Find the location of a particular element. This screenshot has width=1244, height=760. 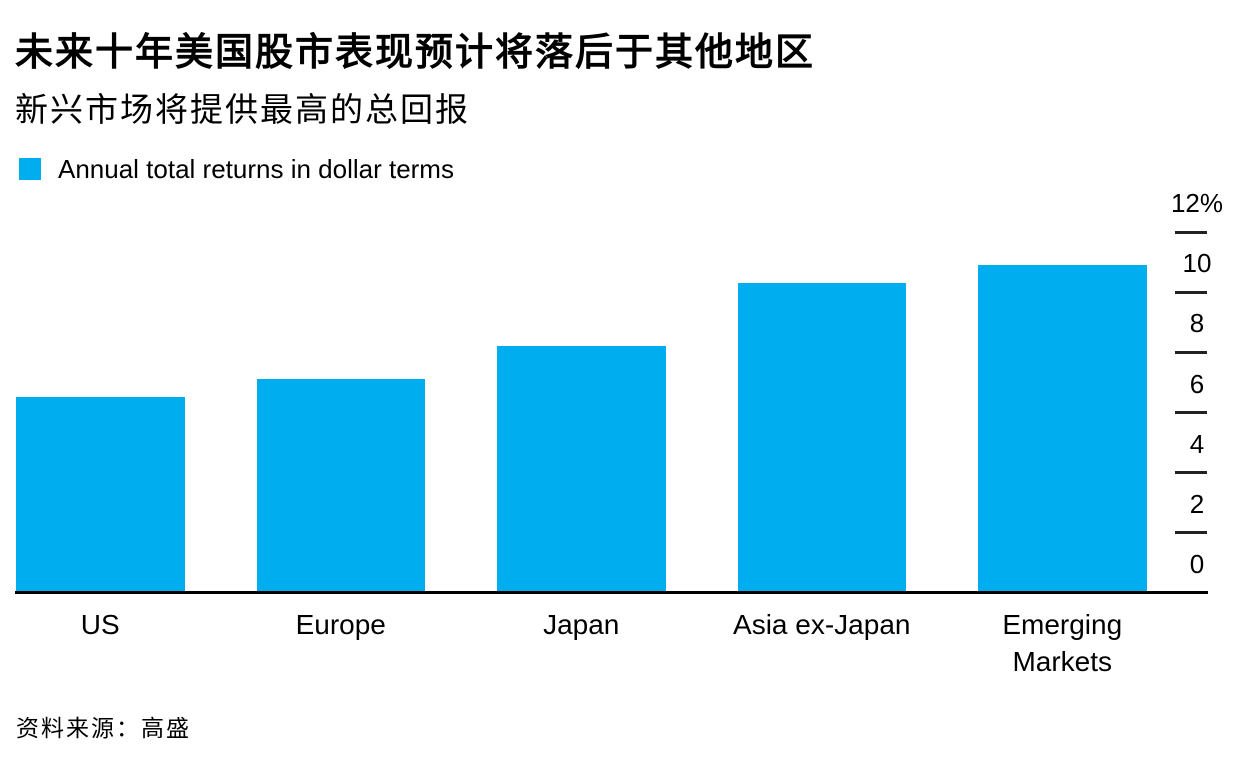

category-label-asia-ex-japan: Asia ex-Japan is located at coordinates (822, 624).